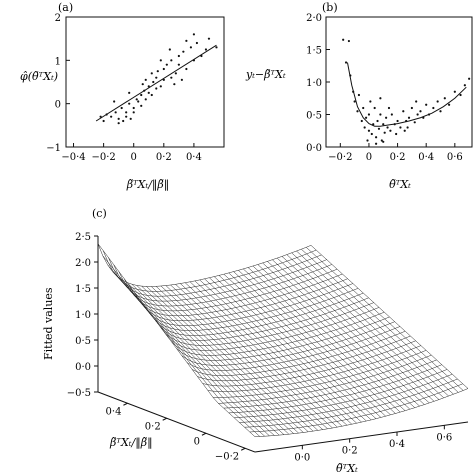  What do you see at coordinates (83, 263) in the screenshot?
I see `panel-c-z-tick-label: 2·0` at bounding box center [83, 263].